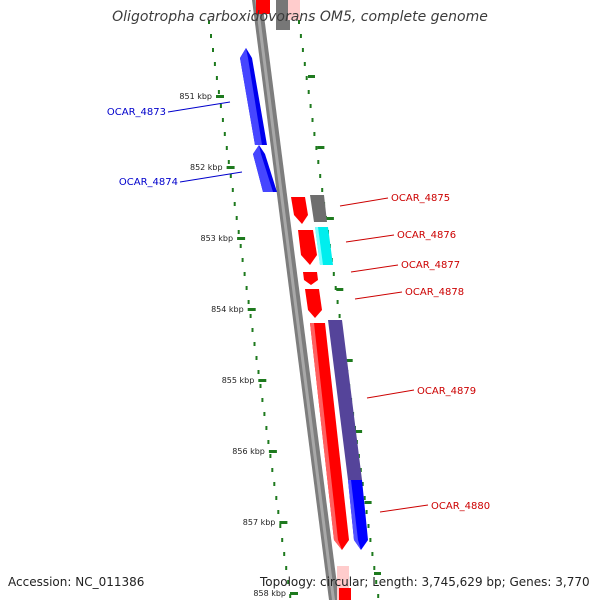  I want to click on ruler-label: 855 kbp, so click(238, 380).